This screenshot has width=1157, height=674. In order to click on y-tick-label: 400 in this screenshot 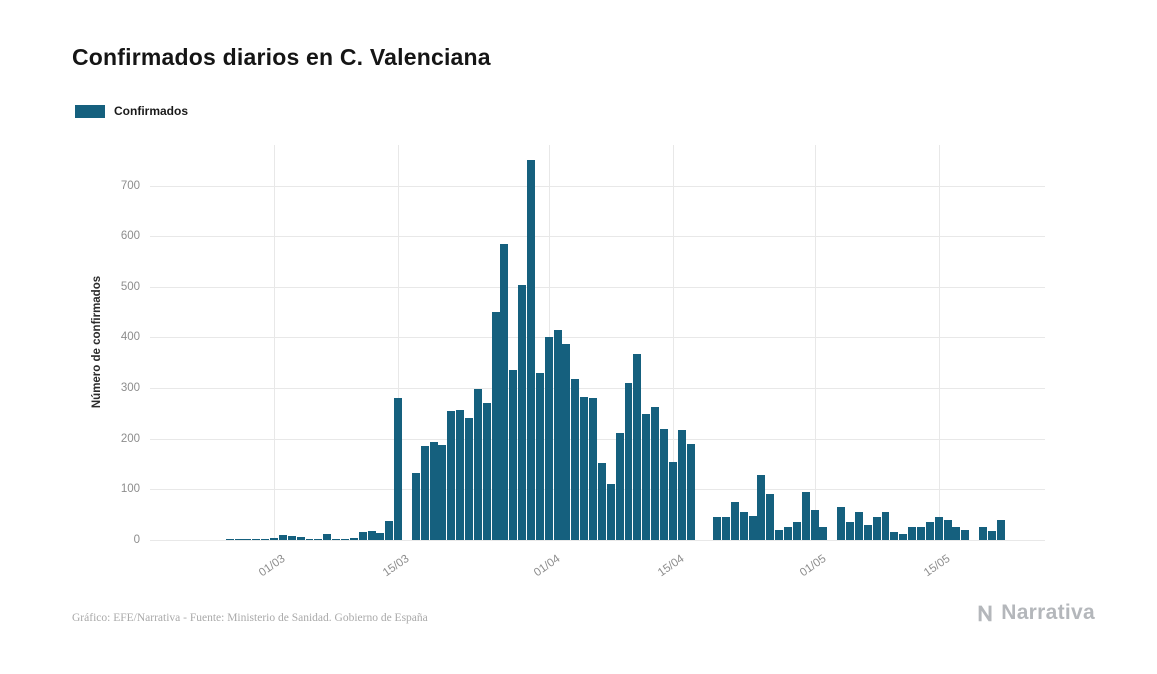, I will do `click(130, 337)`.